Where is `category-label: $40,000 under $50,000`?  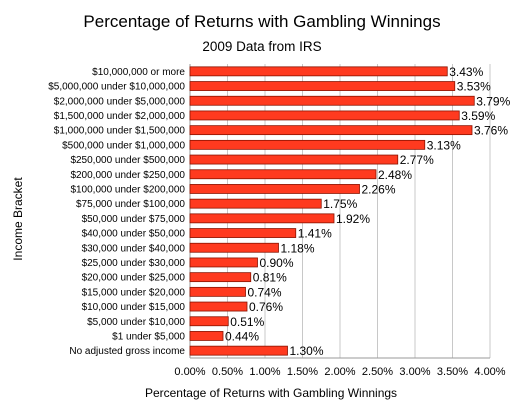 category-label: $40,000 under $50,000 is located at coordinates (134, 234).